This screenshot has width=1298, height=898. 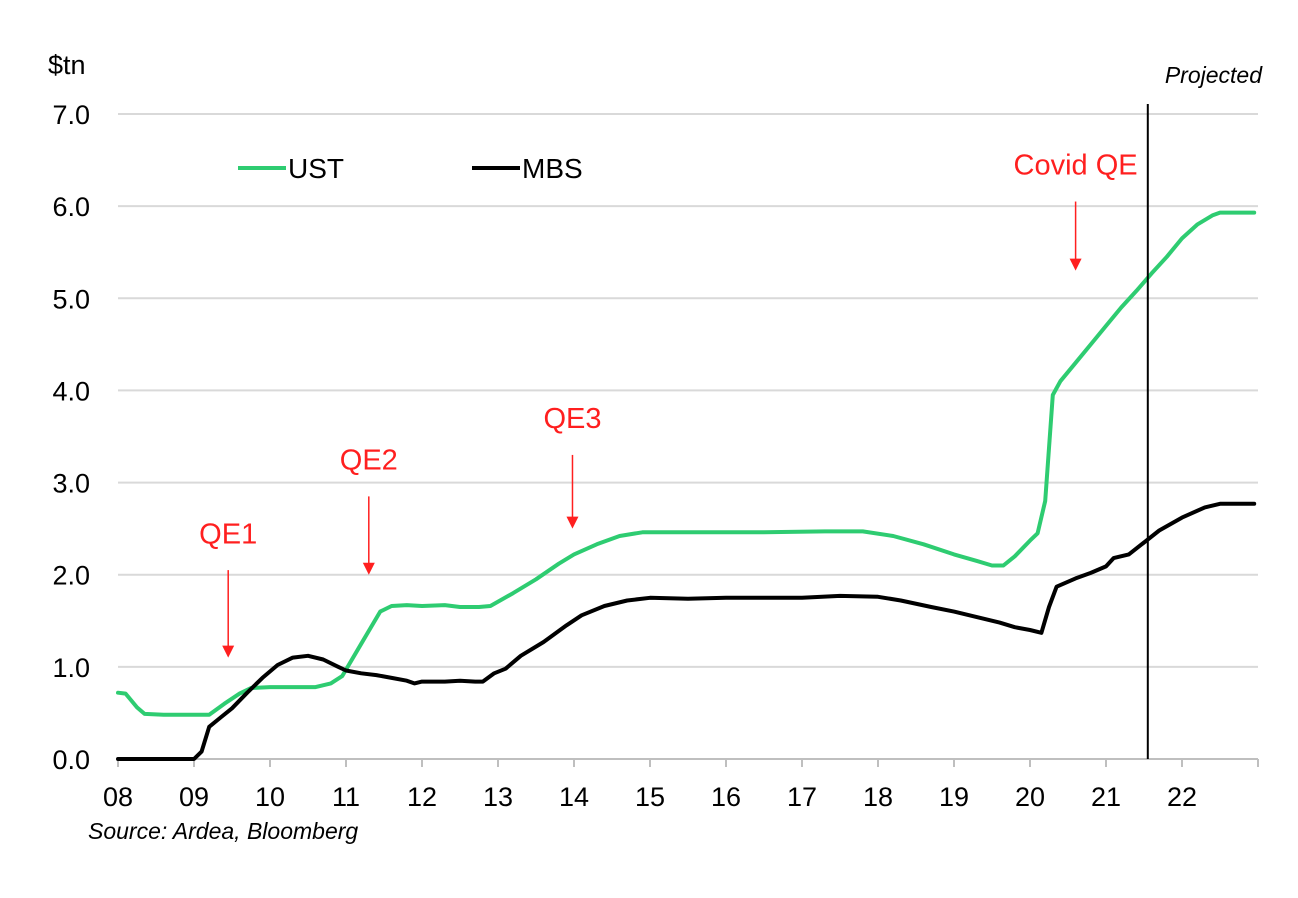 I want to click on legend-label-ust: UST, so click(x=316, y=168).